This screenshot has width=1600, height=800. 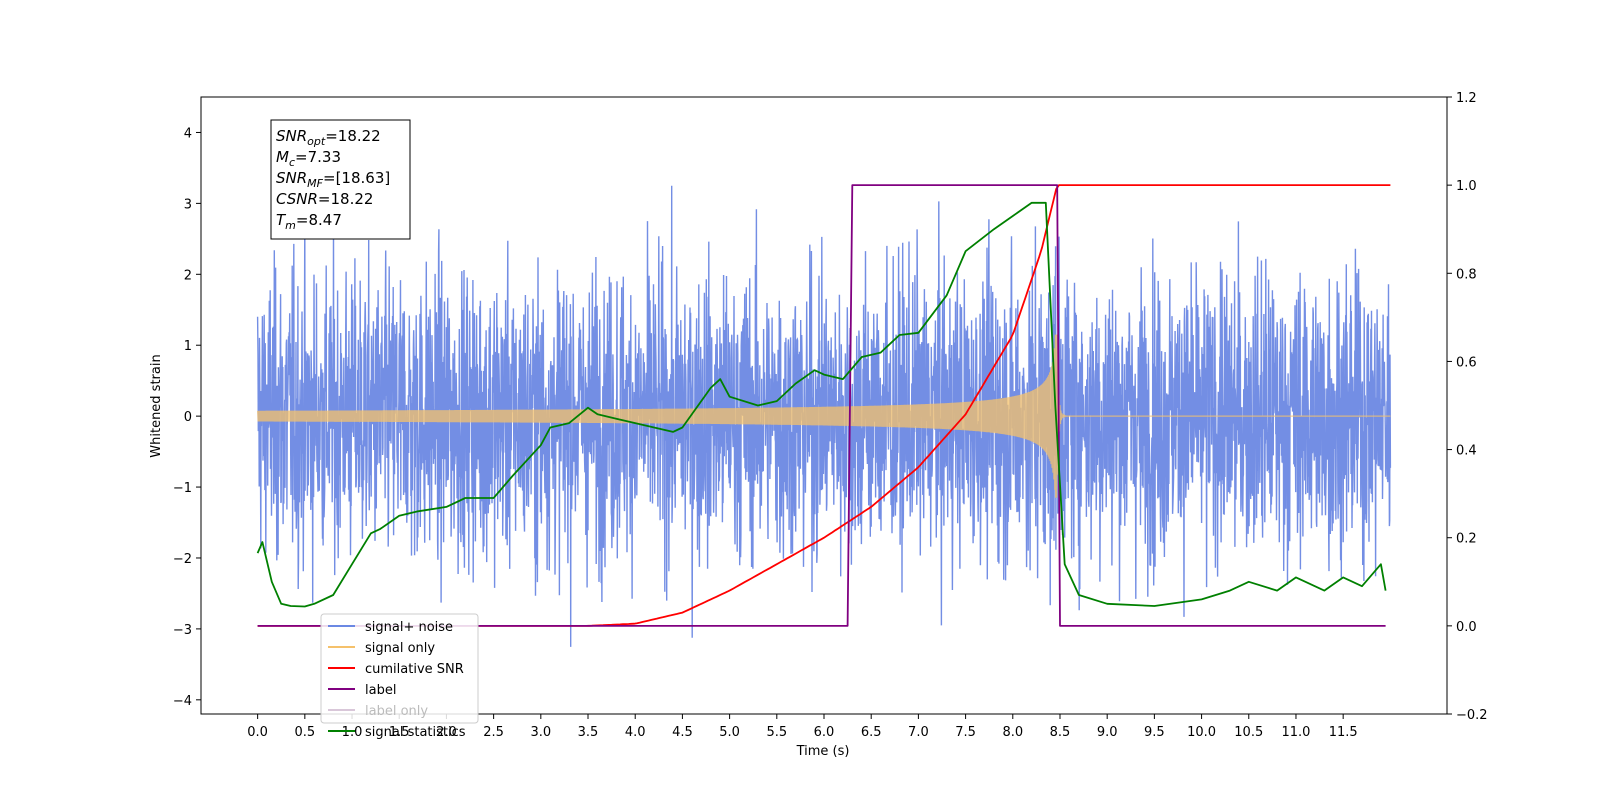 What do you see at coordinates (1466, 274) in the screenshot?
I see `y-right-tick-label: 0.8` at bounding box center [1466, 274].